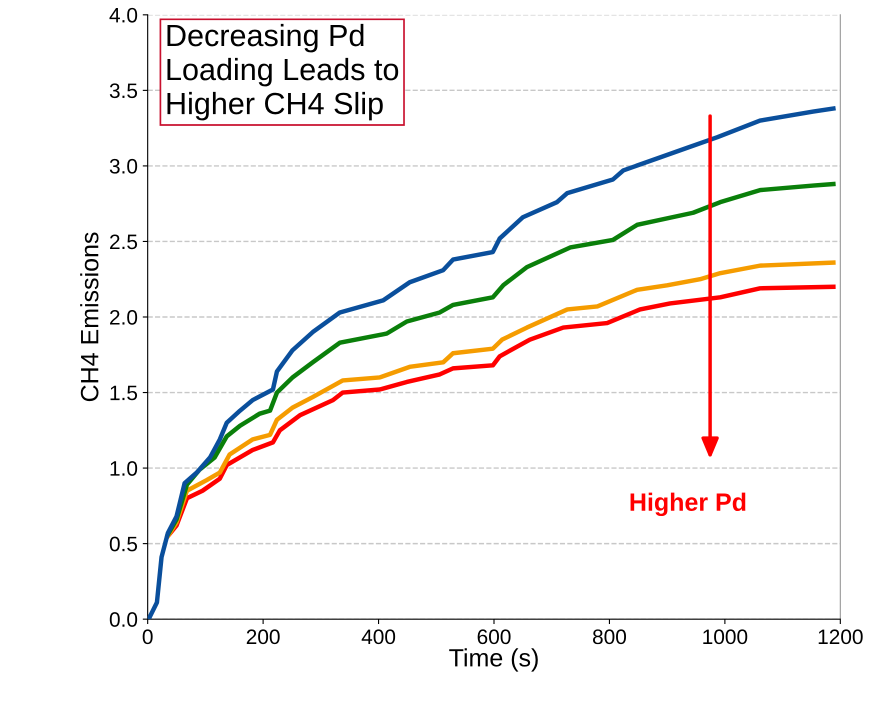 The height and width of the screenshot is (706, 879). Describe the element at coordinates (124, 242) in the screenshot. I see `y-tick-label: 2.5` at that location.